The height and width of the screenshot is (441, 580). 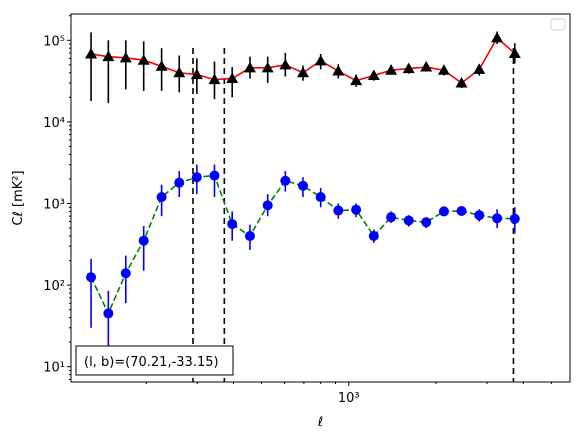 I want to click on legend, so click(x=558, y=24).